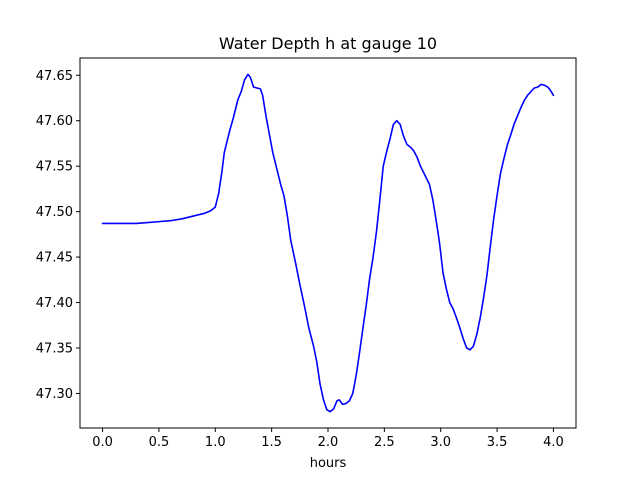  Describe the element at coordinates (54, 303) in the screenshot. I see `y-tick-label: 47.40` at that location.